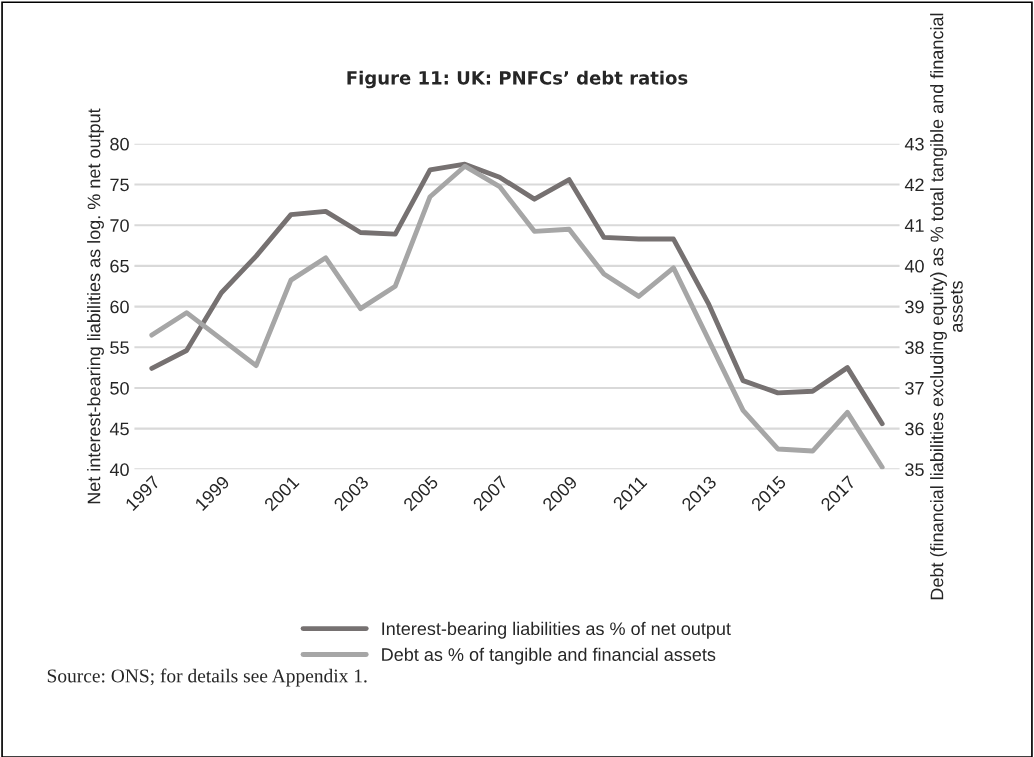  What do you see at coordinates (914, 429) in the screenshot?
I see `y2-tick-label: 36` at bounding box center [914, 429].